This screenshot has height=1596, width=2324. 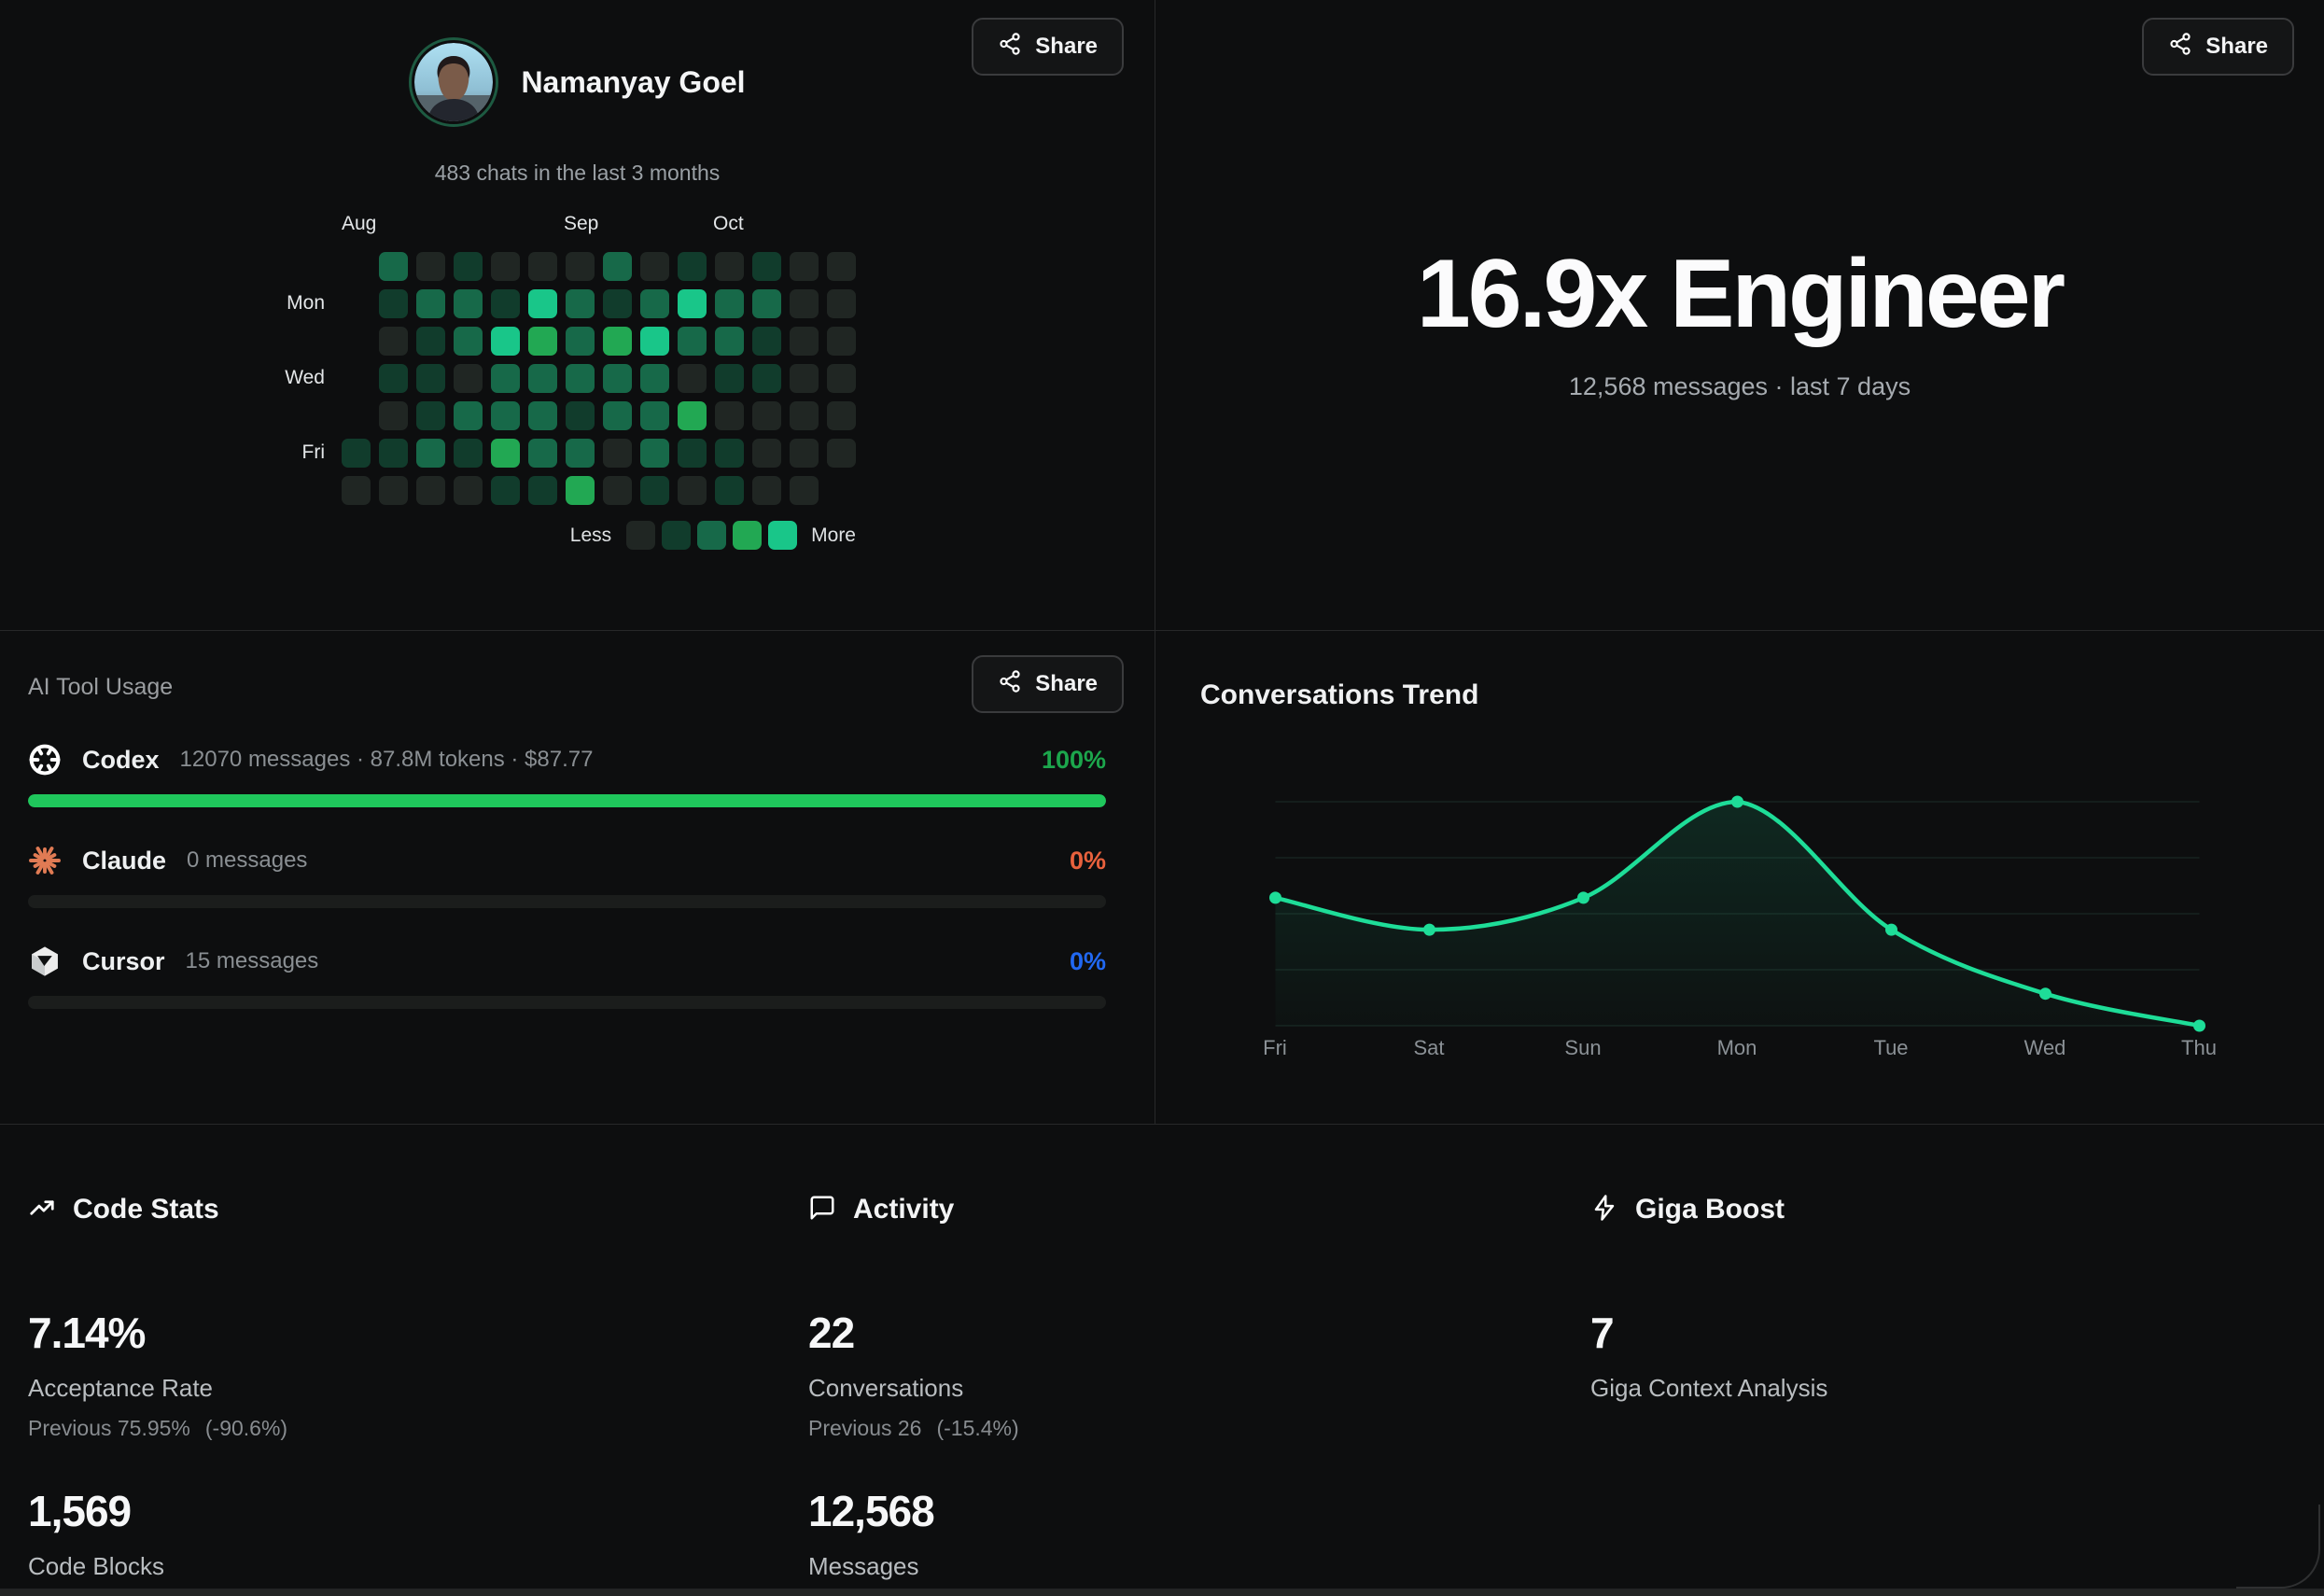 What do you see at coordinates (1709, 1388) in the screenshot?
I see `stat-label: Giga Context Analysis` at bounding box center [1709, 1388].